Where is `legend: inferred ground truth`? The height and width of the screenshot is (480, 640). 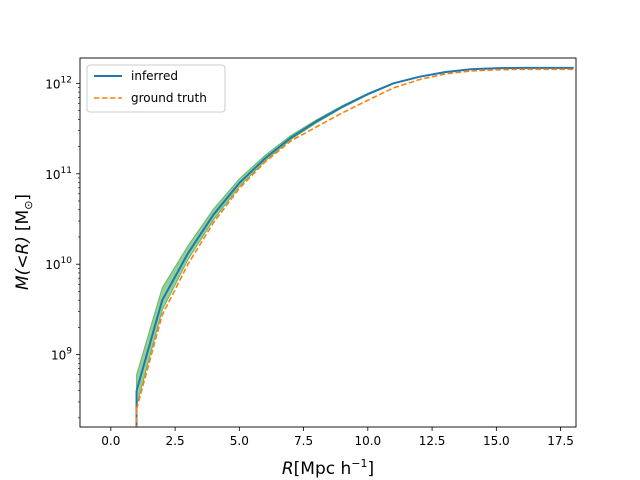 legend: inferred ground truth is located at coordinates (156, 88).